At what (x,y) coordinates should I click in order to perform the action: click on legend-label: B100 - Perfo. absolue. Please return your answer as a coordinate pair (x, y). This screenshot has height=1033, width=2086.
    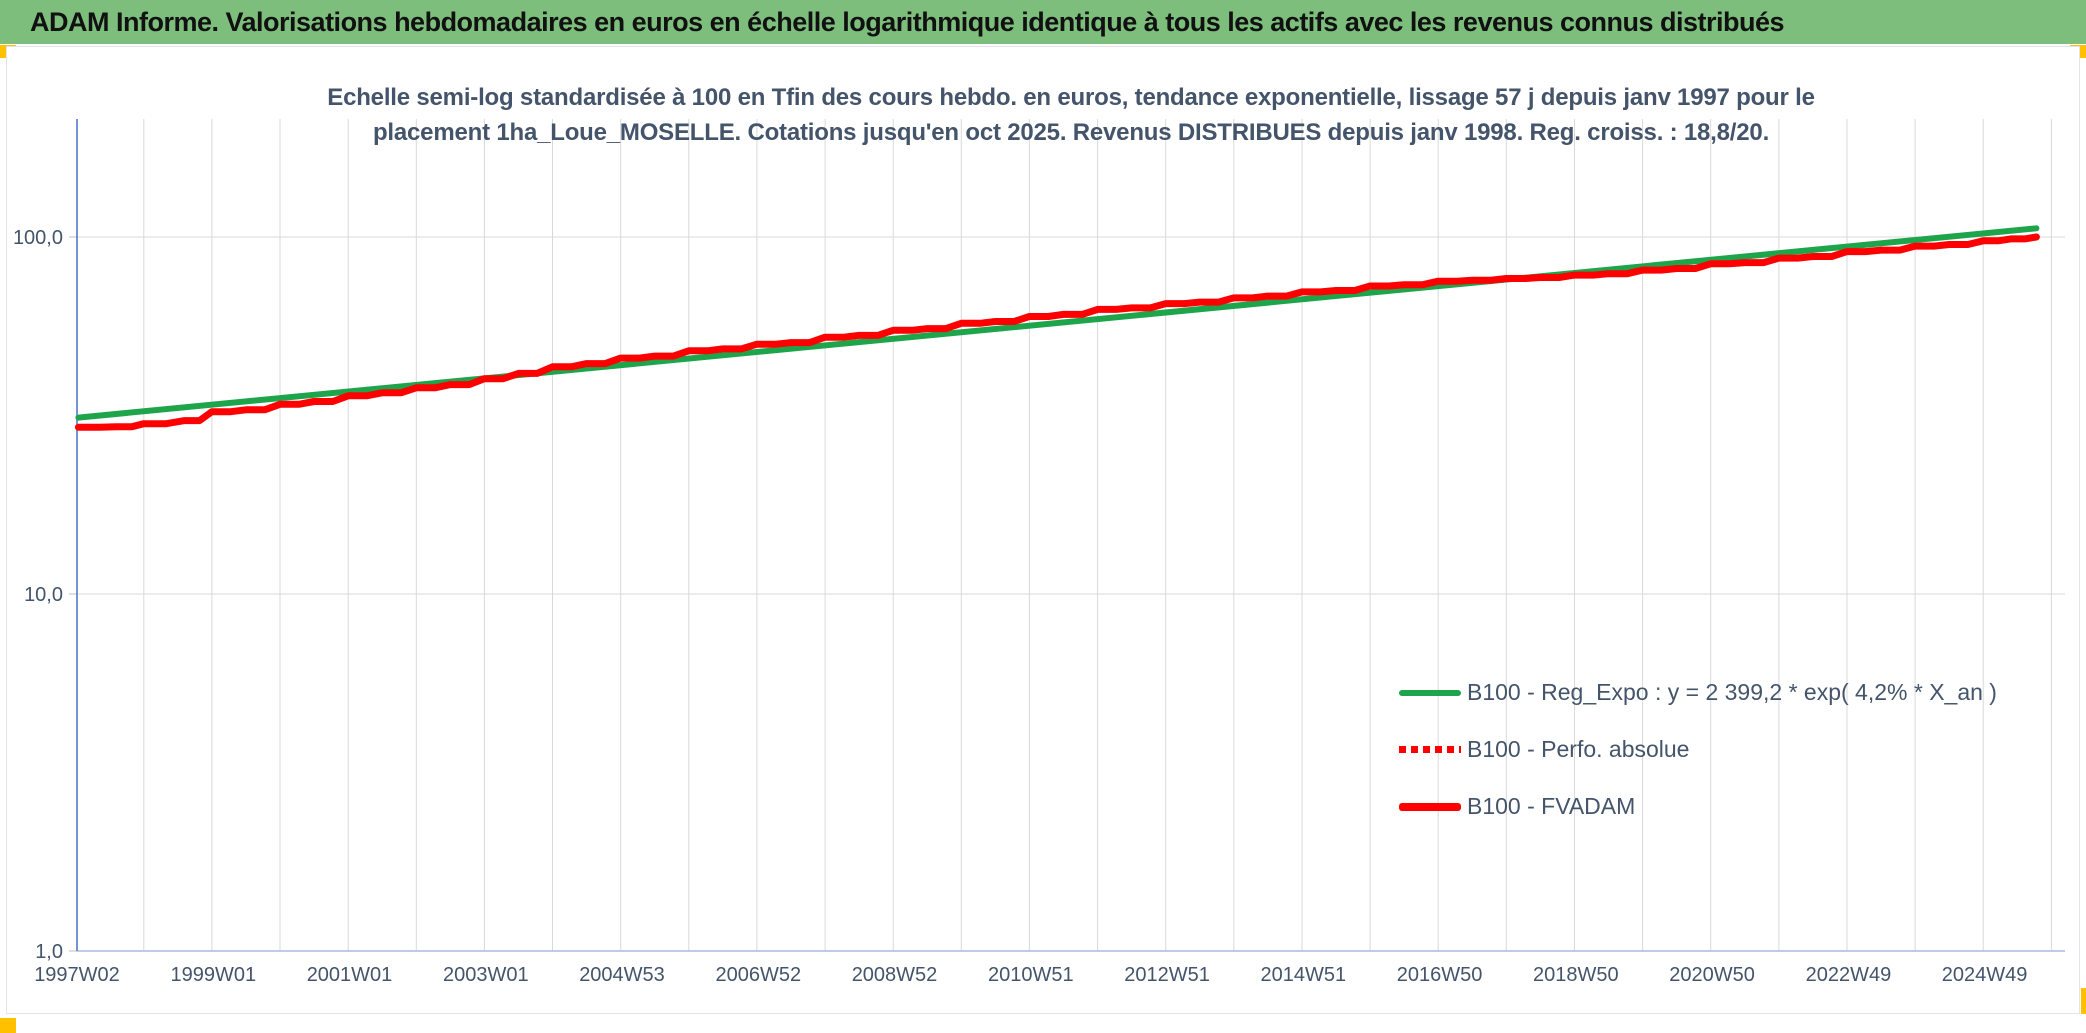
    Looking at the image, I should click on (1578, 749).